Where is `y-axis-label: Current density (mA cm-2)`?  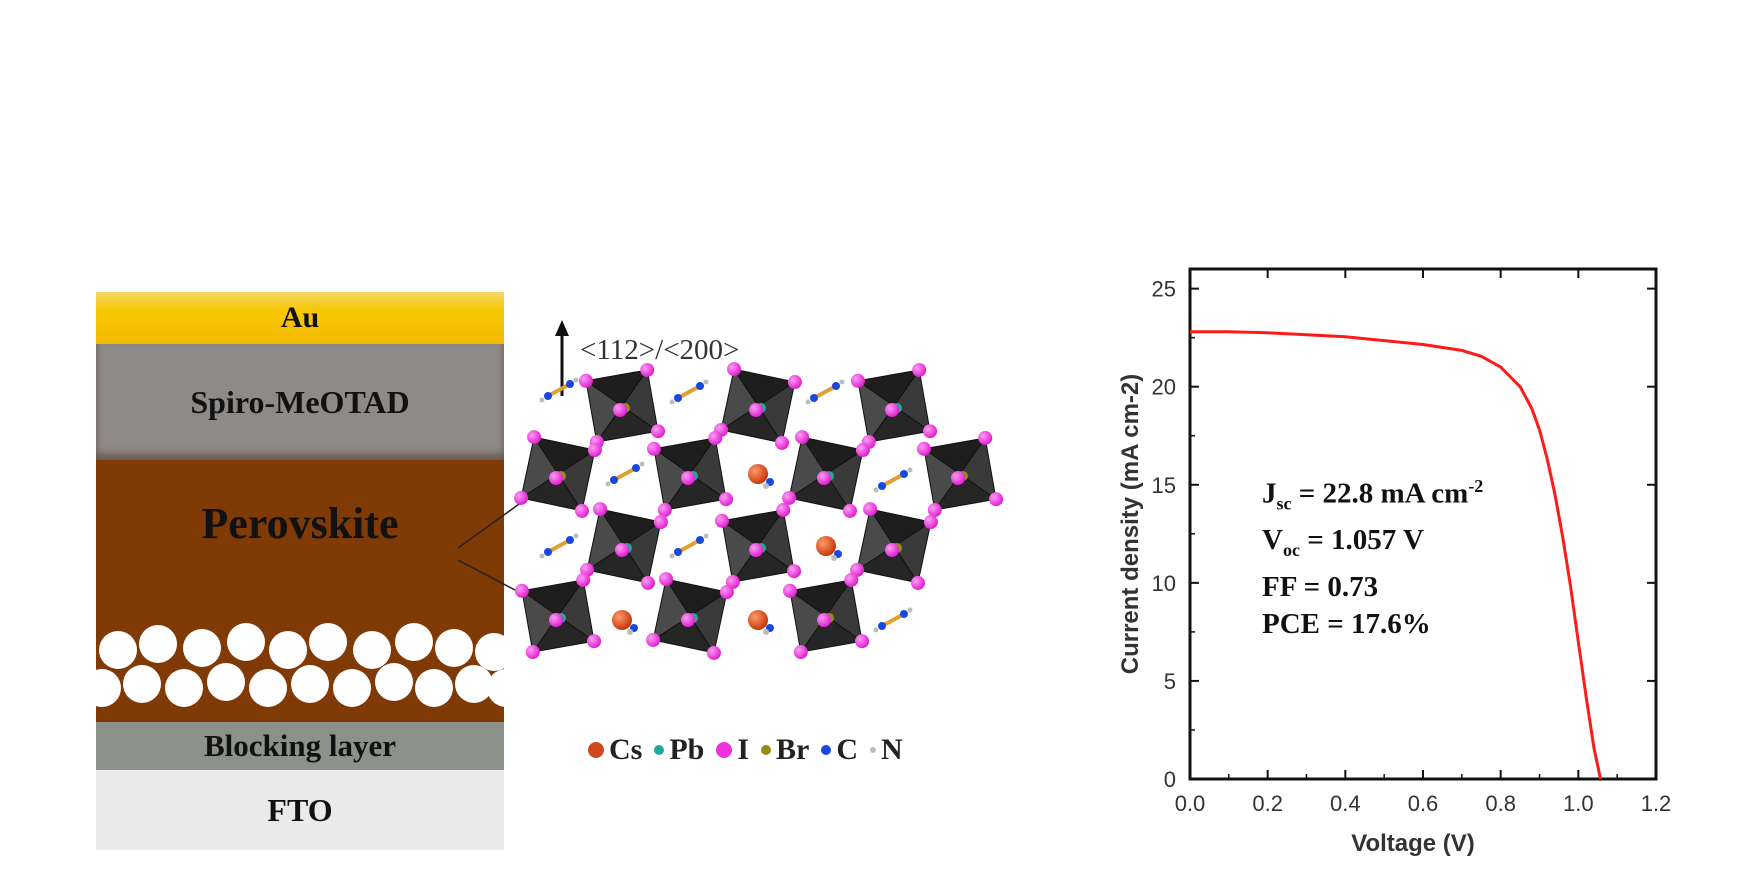
y-axis-label: Current density (mA cm-2) is located at coordinates (1130, 524).